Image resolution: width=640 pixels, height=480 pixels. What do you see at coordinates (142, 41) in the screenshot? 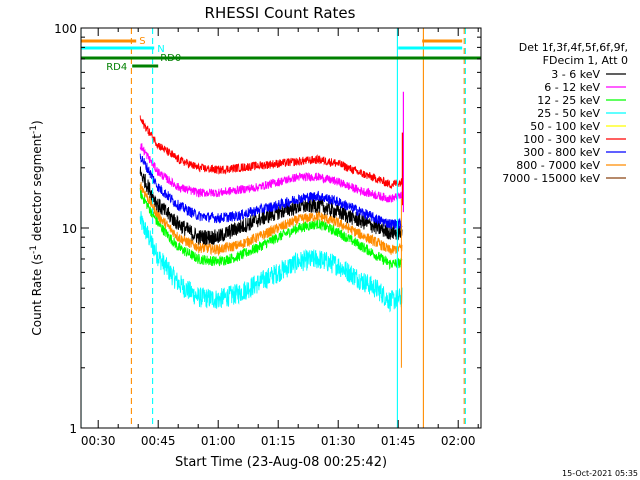
I see `state-label-s: S` at bounding box center [142, 41].